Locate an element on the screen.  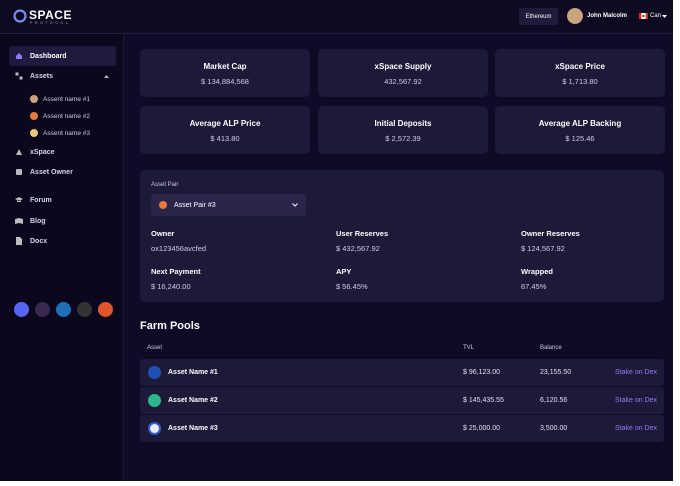
pool-tvl: $ 25,000.00 is located at coordinates (481, 428).